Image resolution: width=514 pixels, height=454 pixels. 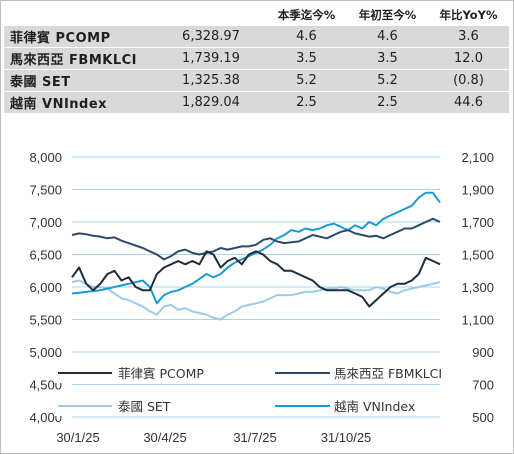 I want to click on header-name, so click(x=80, y=15).